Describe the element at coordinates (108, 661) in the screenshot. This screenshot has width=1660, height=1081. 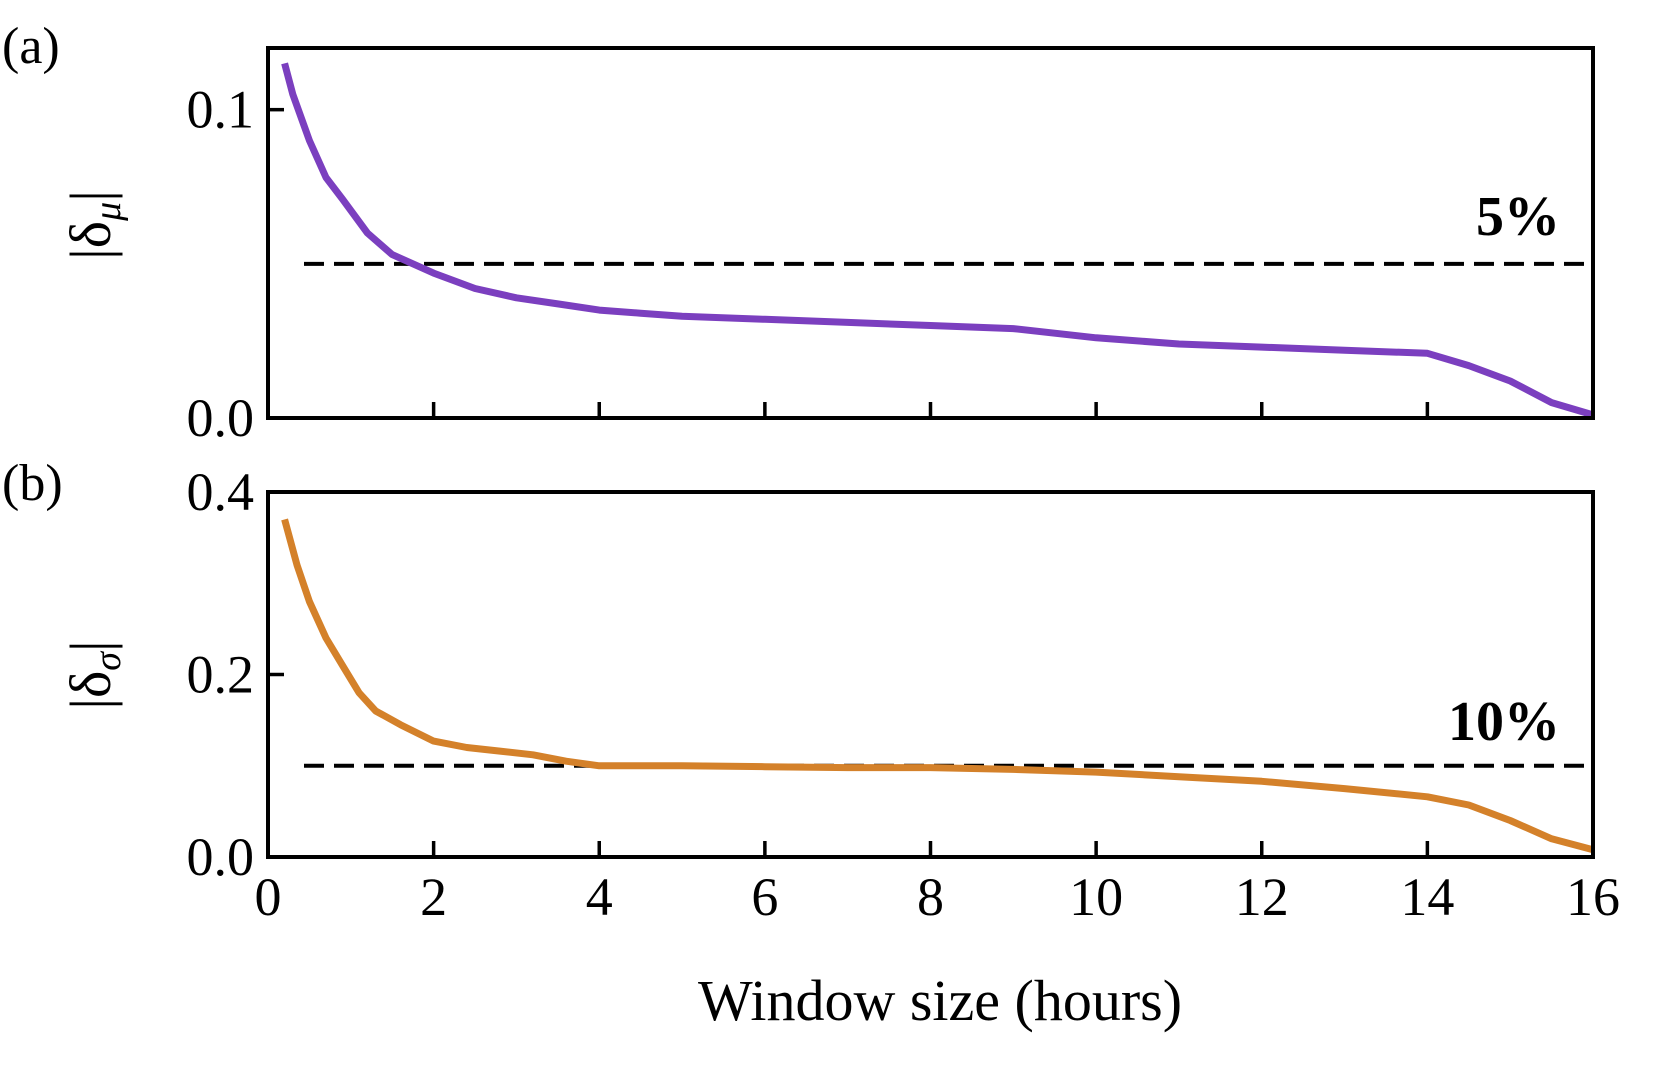
I see `panel-b-ylabel-subscript: σ` at that location.